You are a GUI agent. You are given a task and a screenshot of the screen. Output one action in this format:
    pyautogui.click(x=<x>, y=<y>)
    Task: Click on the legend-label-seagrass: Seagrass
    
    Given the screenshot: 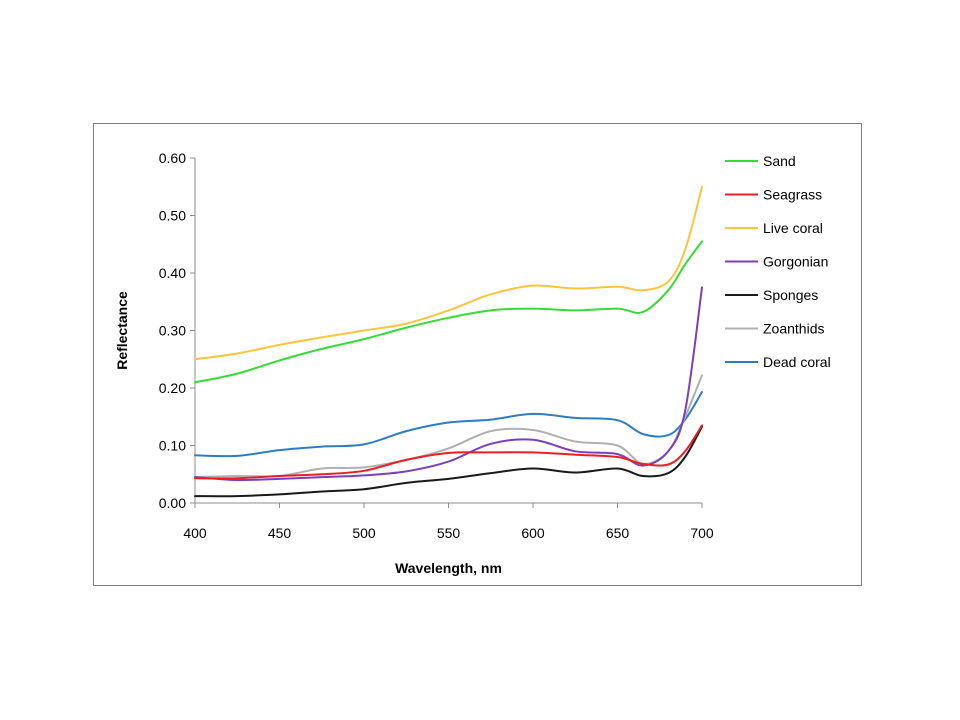 What is the action you would take?
    pyautogui.click(x=792, y=195)
    